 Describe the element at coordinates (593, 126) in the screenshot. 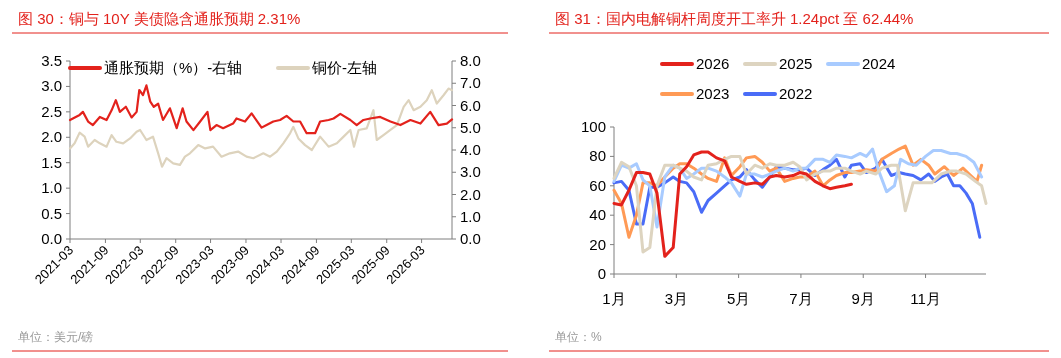

I see `y-tick-label: 100` at that location.